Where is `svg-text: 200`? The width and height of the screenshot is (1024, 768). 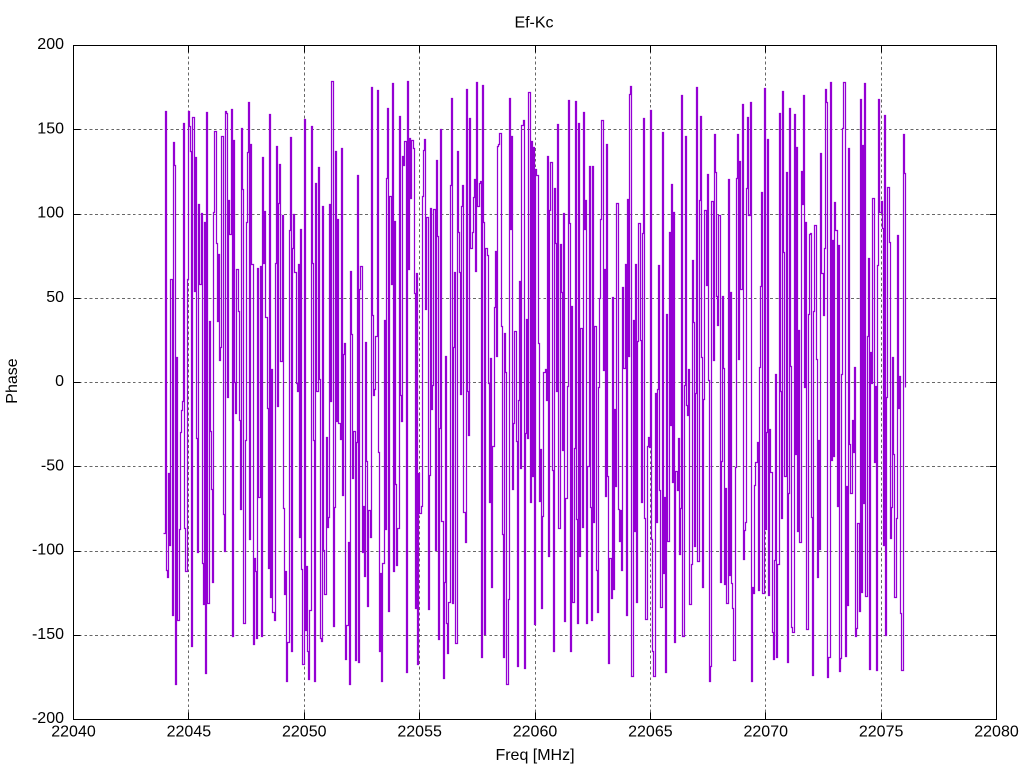 svg-text: 200 is located at coordinates (50, 44).